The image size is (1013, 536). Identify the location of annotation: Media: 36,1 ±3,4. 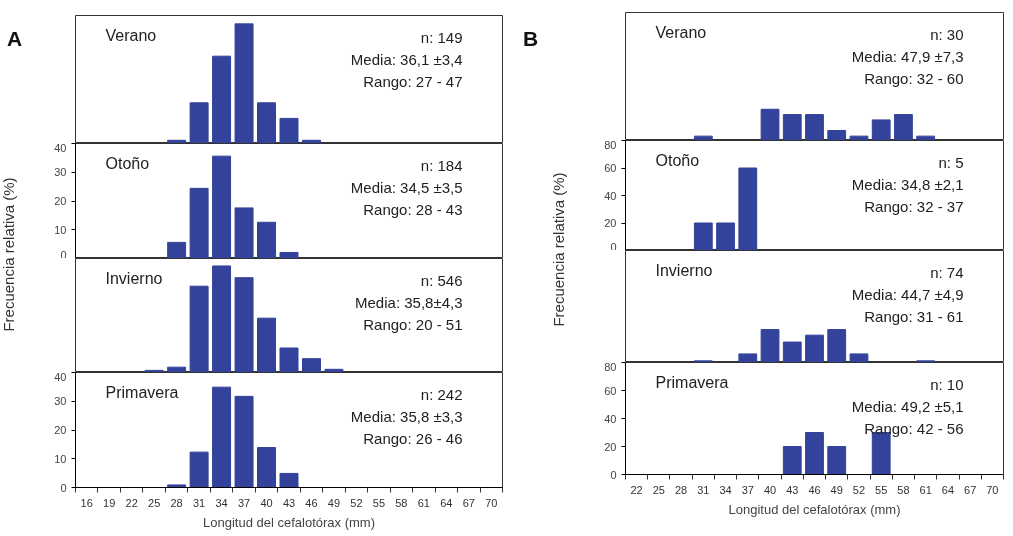
(406, 59).